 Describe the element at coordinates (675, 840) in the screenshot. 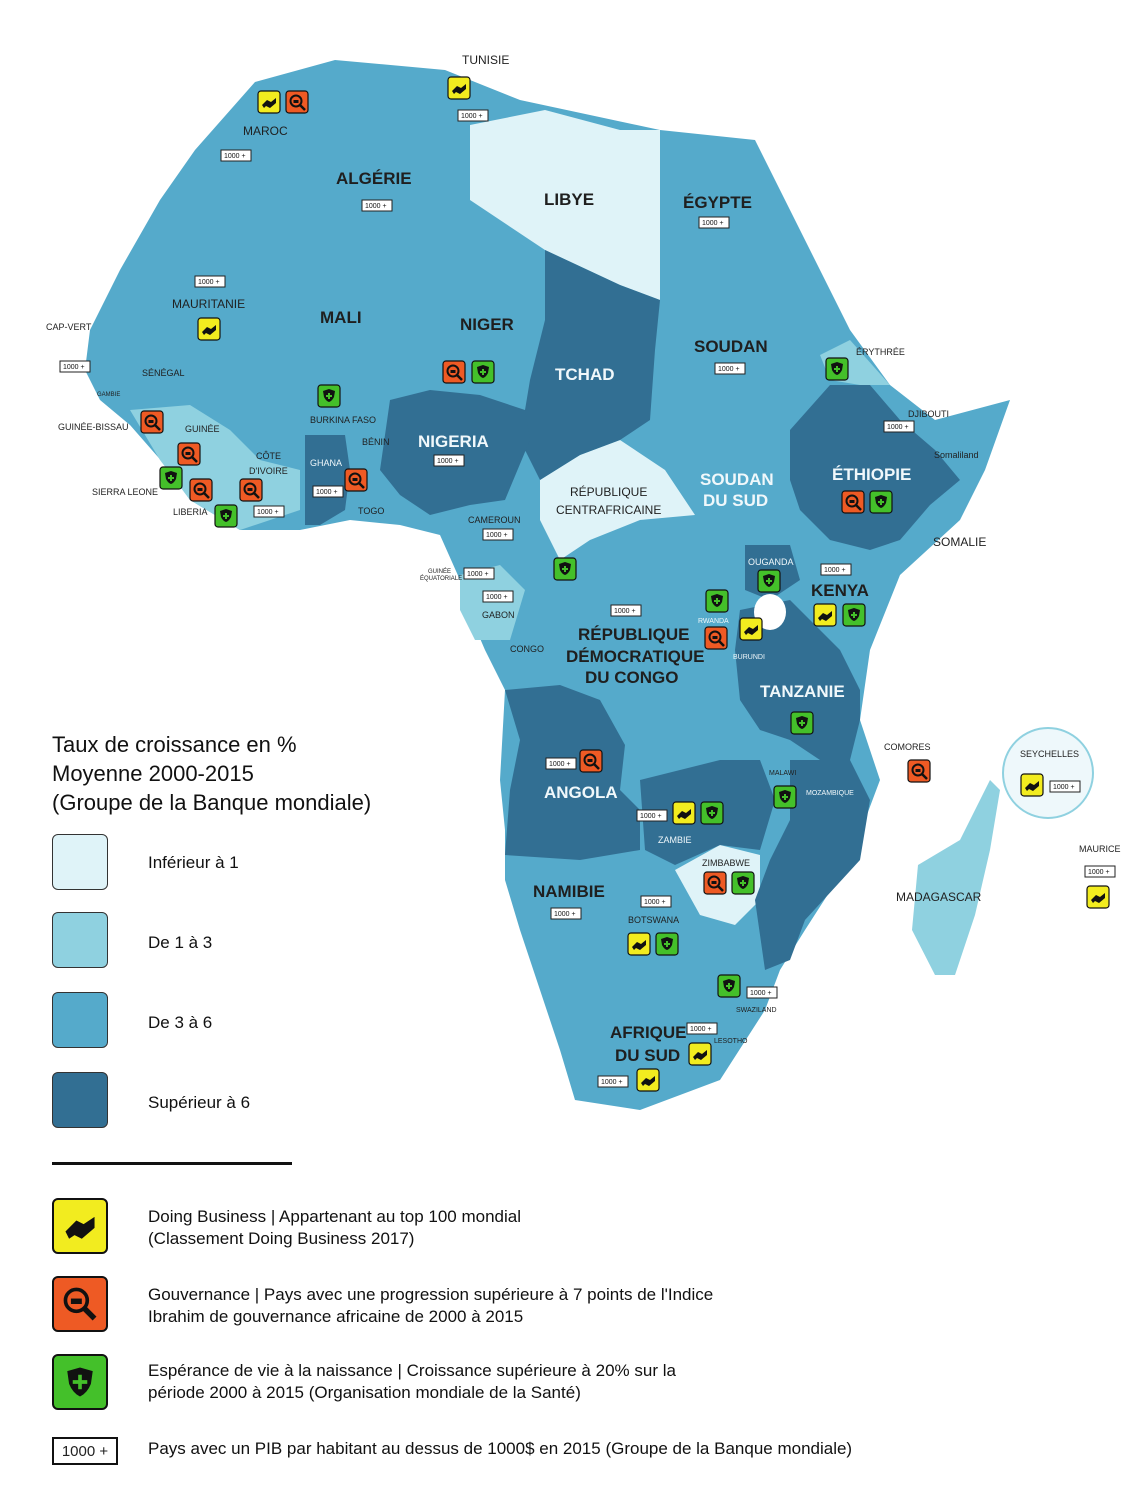

I see `label-zambie: ZAMBIE` at that location.